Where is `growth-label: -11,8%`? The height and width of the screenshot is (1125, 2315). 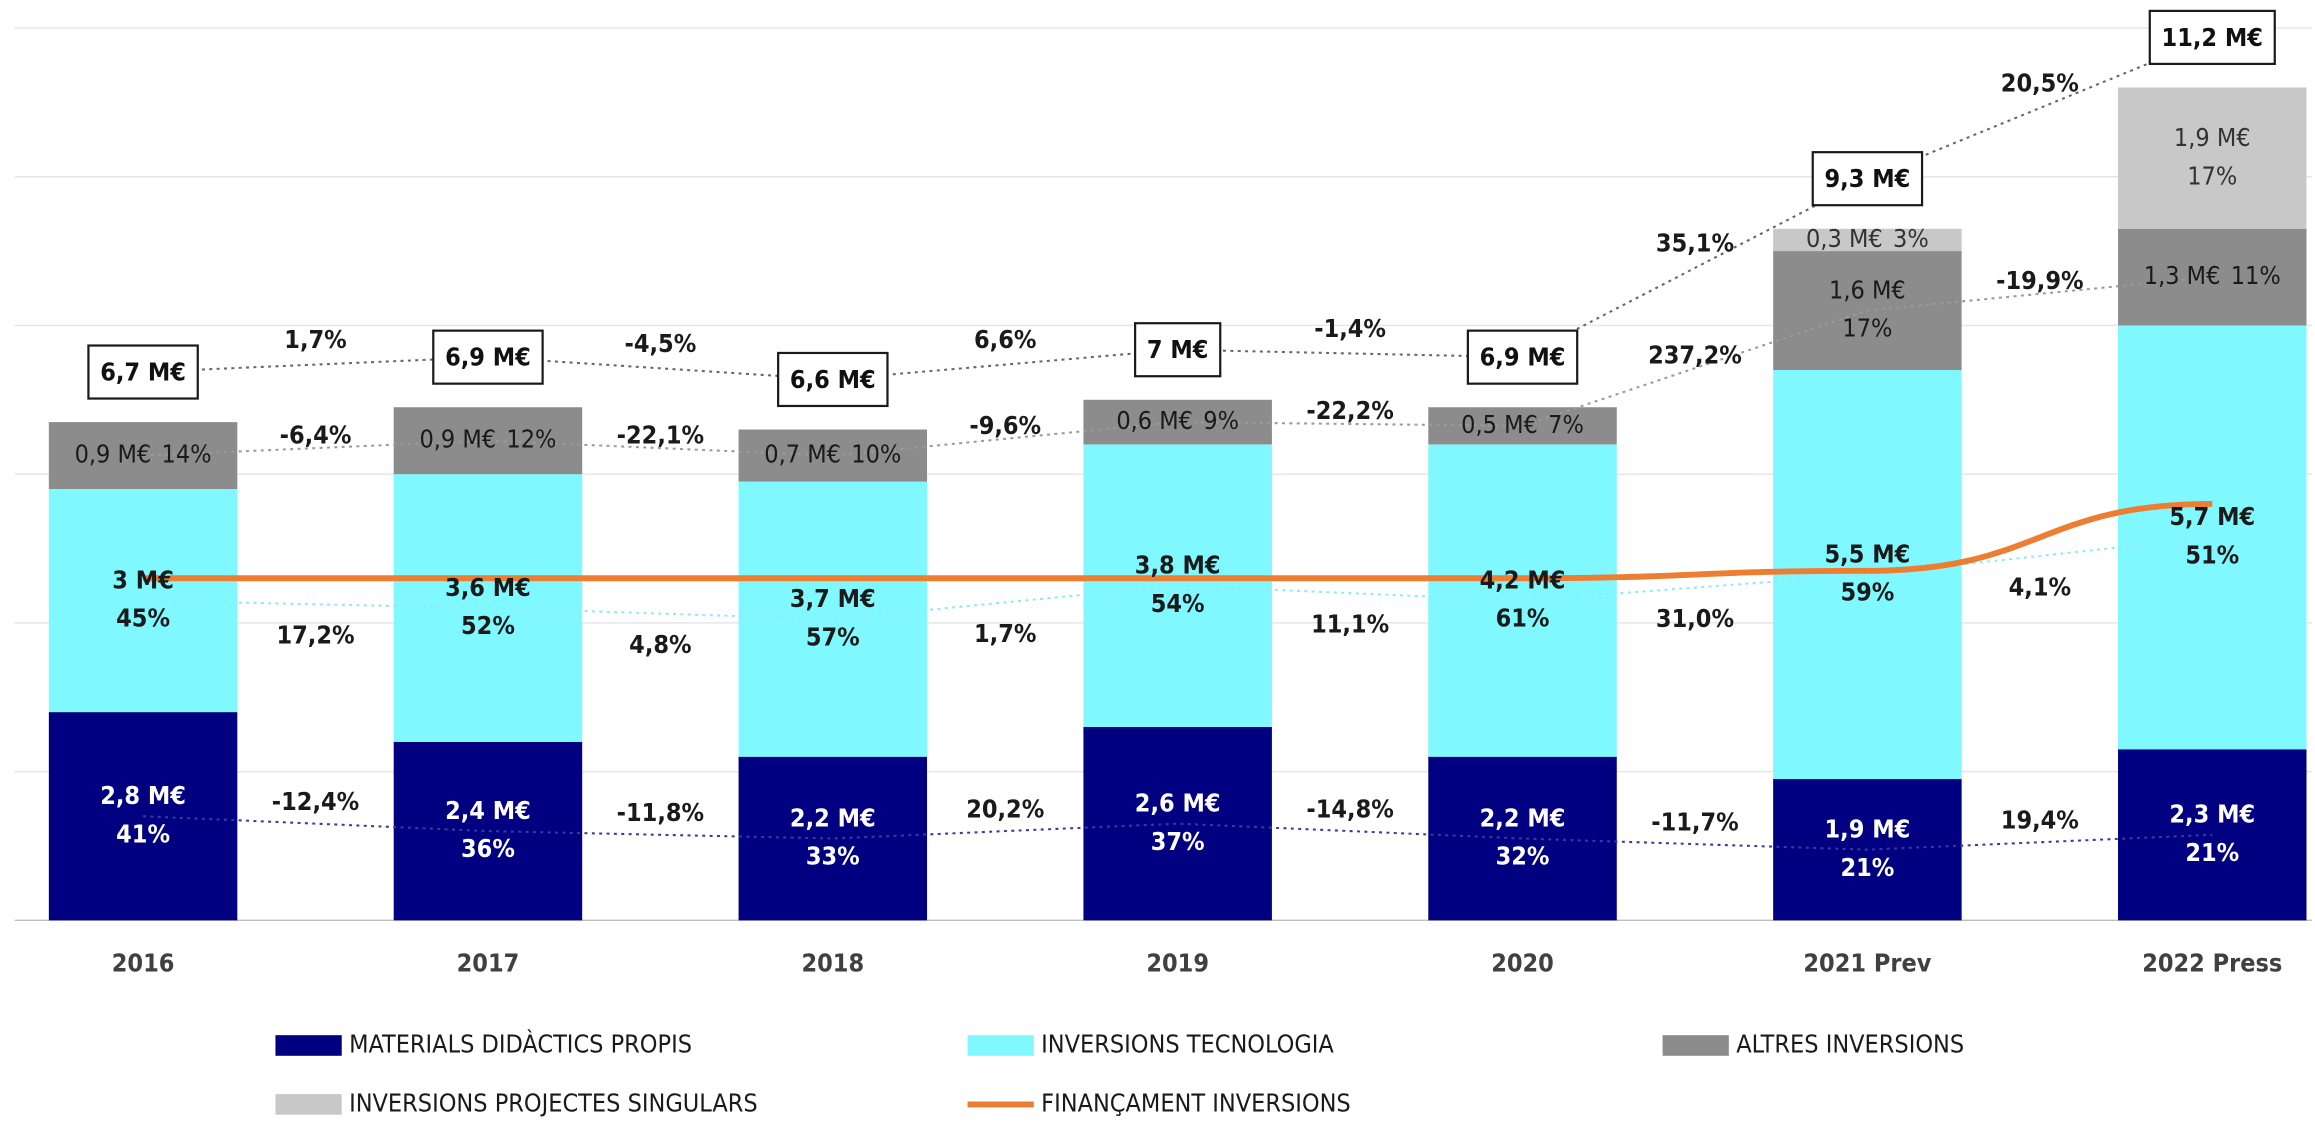
growth-label: -11,8% is located at coordinates (660, 812).